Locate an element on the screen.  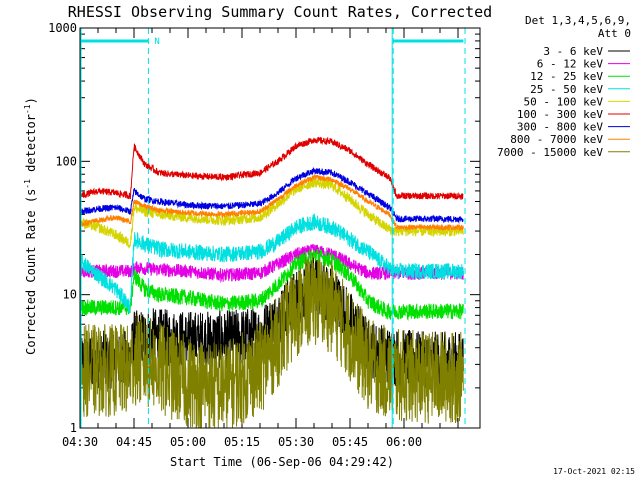
x-tick-label: 06:00 is located at coordinates (404, 442).